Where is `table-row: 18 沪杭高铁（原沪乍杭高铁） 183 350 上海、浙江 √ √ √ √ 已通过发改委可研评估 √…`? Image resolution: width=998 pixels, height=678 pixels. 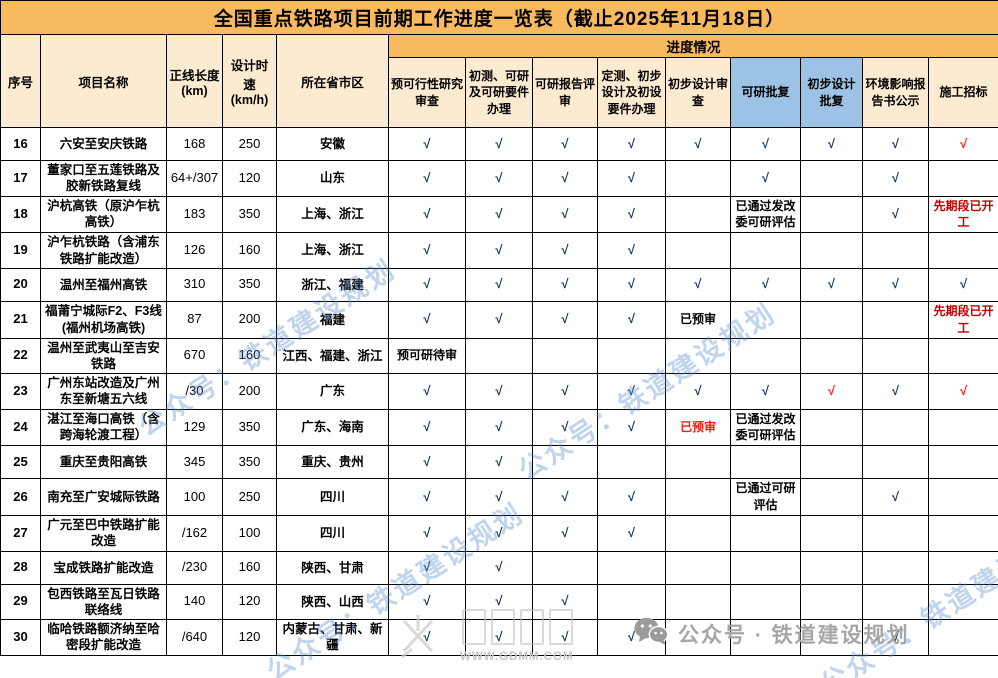 table-row: 18 沪杭高铁（原沪乍杭高铁） 183 350 上海、浙江 √ √ √ √ 已通过发改委可研评估 √… is located at coordinates (499, 214).